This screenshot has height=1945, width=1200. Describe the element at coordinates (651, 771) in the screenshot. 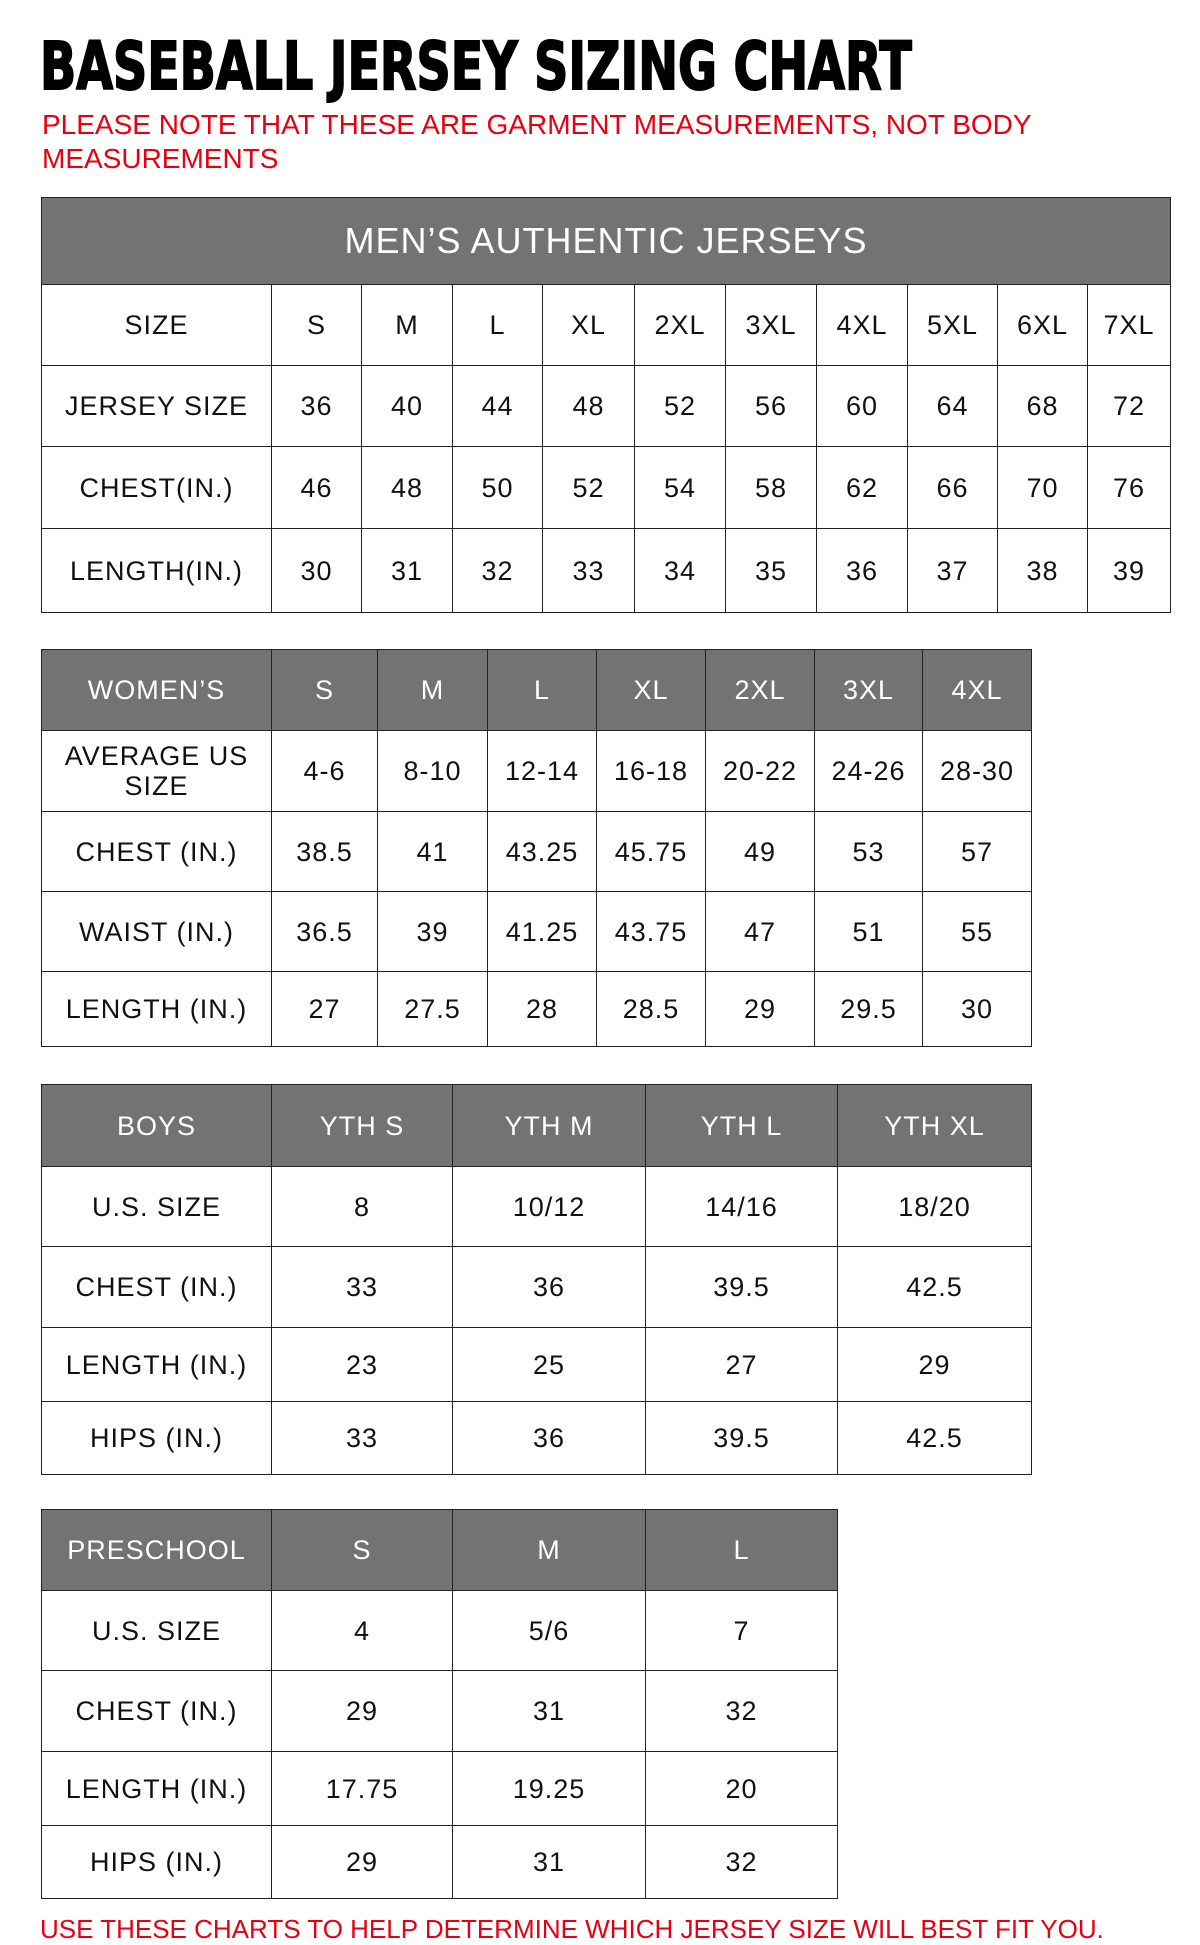

I see `table-cell: 16-18` at that location.